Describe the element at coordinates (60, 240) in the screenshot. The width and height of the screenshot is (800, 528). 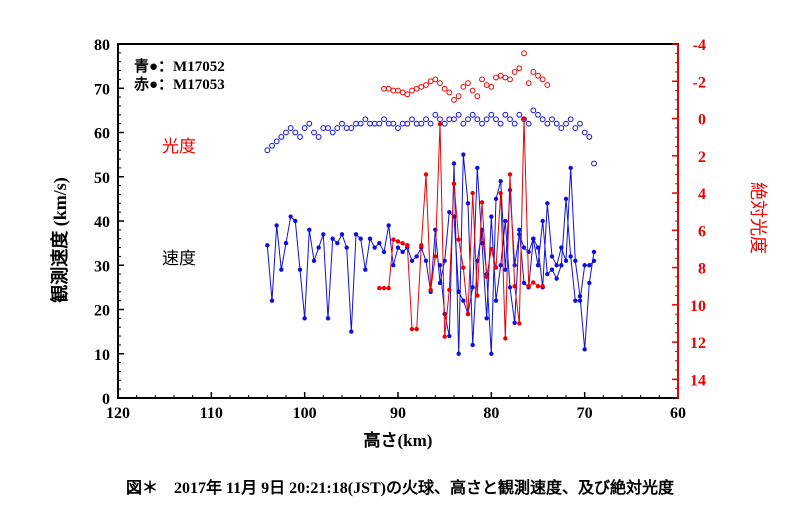
I see `y-axis-label: 観測速度 (km/s)` at that location.